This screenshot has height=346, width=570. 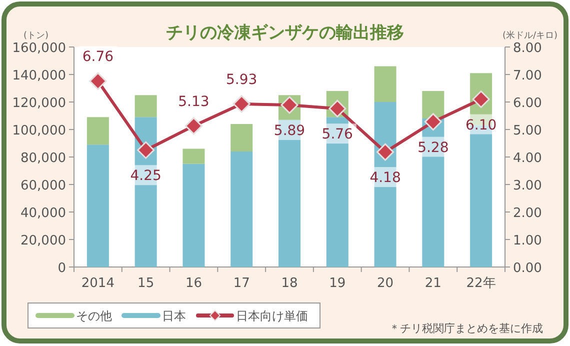 I want to click on legend-label: その他, so click(x=94, y=316).